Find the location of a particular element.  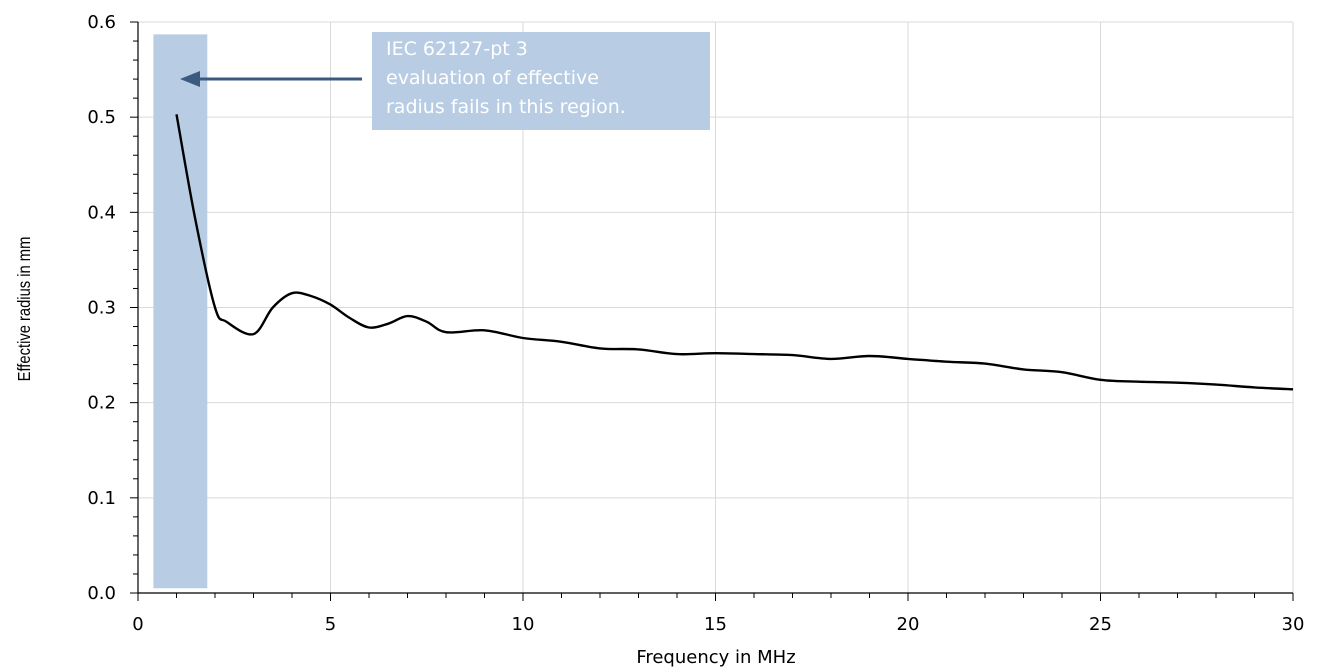

y-tick-label-0.6: 0.6 is located at coordinates (101, 22).